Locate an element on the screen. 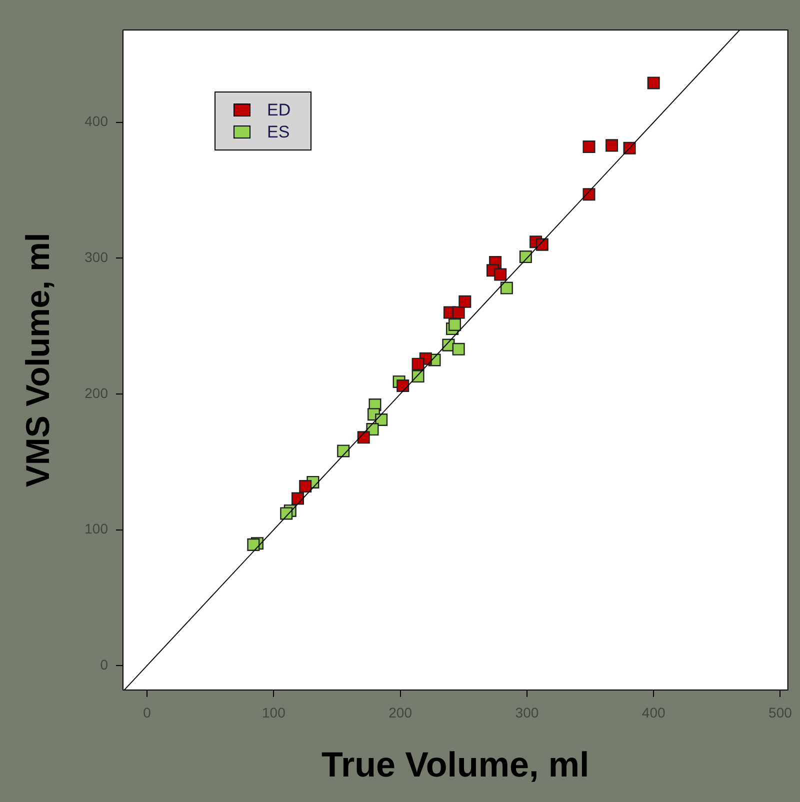 Image resolution: width=800 pixels, height=802 pixels. x-tick-label: 200 is located at coordinates (400, 712).